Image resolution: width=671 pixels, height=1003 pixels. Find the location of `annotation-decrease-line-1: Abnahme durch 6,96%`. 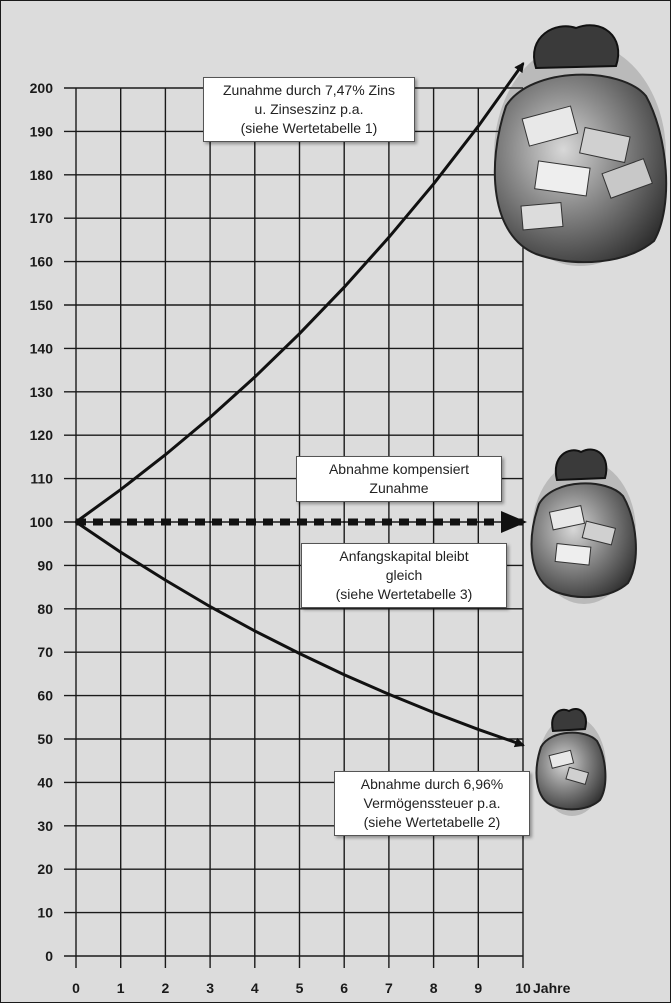

annotation-decrease-line-1: Abnahme durch 6,96% is located at coordinates (432, 784).